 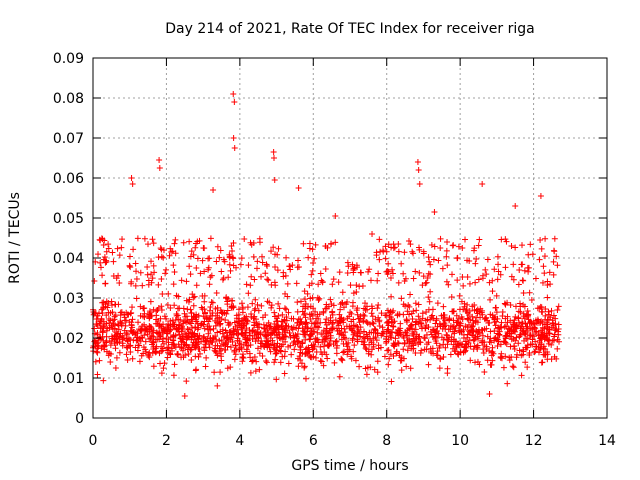 What do you see at coordinates (68, 339) in the screenshot?
I see `y-tick-label: 0.02` at bounding box center [68, 339].